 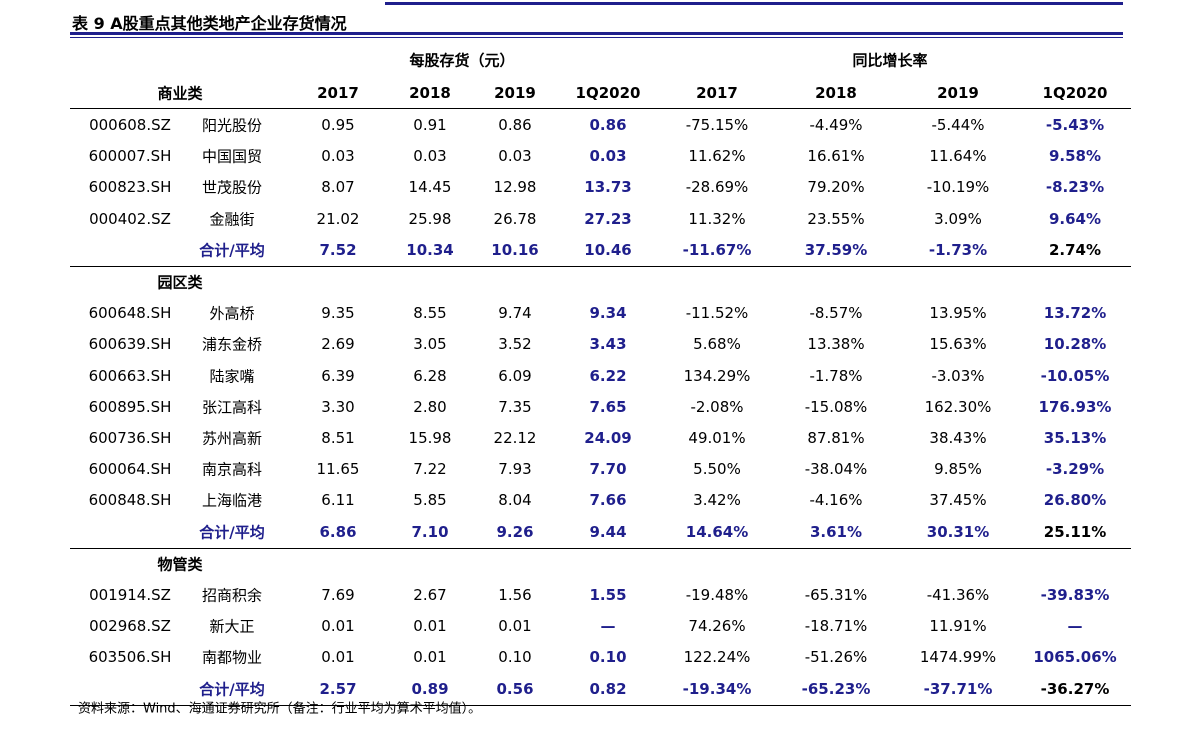 I want to click on cell: 1.56, so click(x=515, y=595).